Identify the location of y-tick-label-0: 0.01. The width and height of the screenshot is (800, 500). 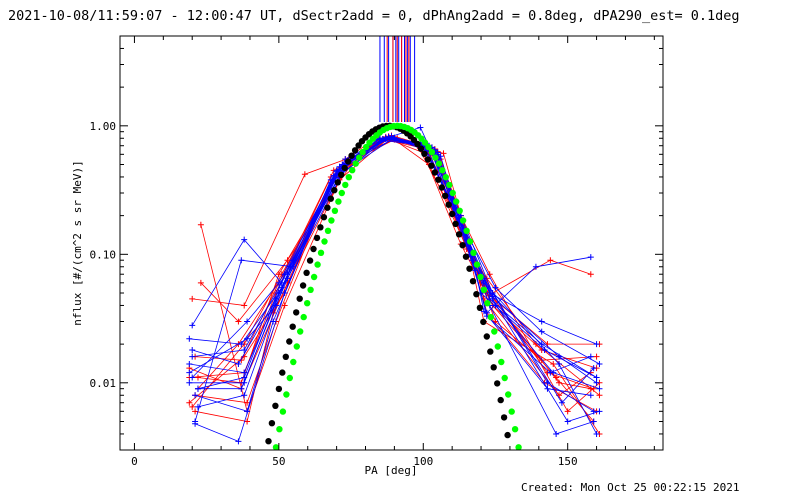
(103, 383).